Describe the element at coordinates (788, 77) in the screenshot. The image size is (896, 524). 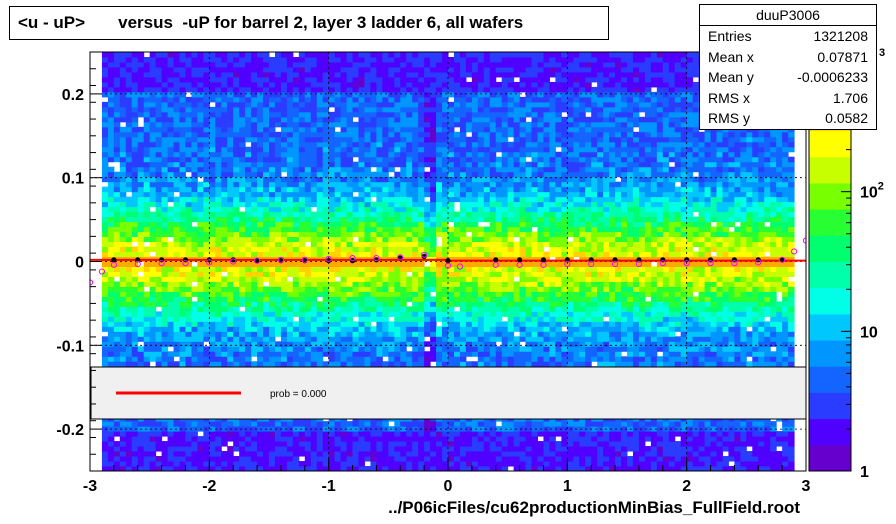
I see `stats-row-mean-y: Mean y -0.0006233` at that location.